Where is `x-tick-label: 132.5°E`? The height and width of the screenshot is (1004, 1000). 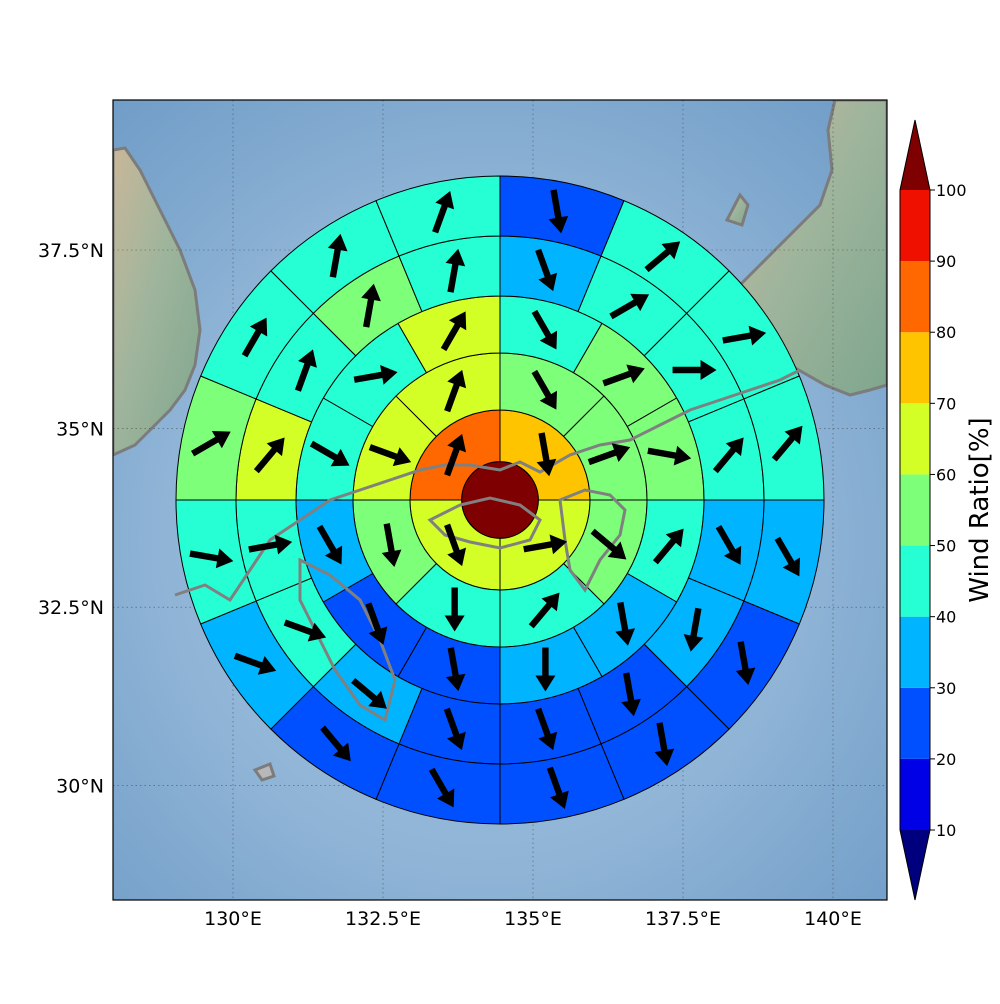 x-tick-label: 132.5°E is located at coordinates (383, 919).